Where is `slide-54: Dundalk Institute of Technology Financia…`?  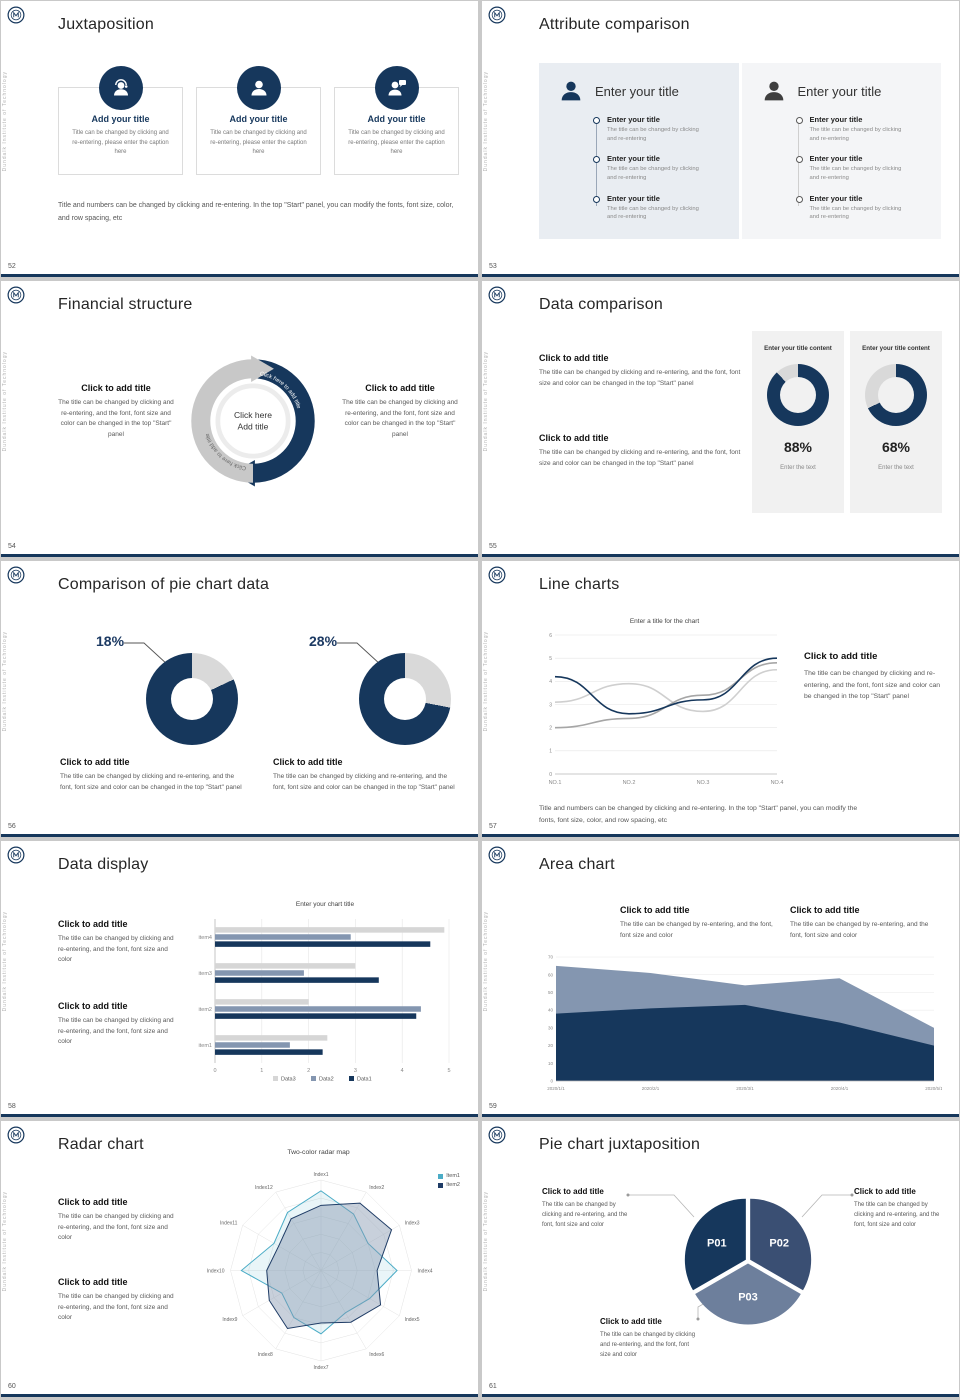
slide-54: Dundalk Institute of Technology Financia… is located at coordinates (239, 419).